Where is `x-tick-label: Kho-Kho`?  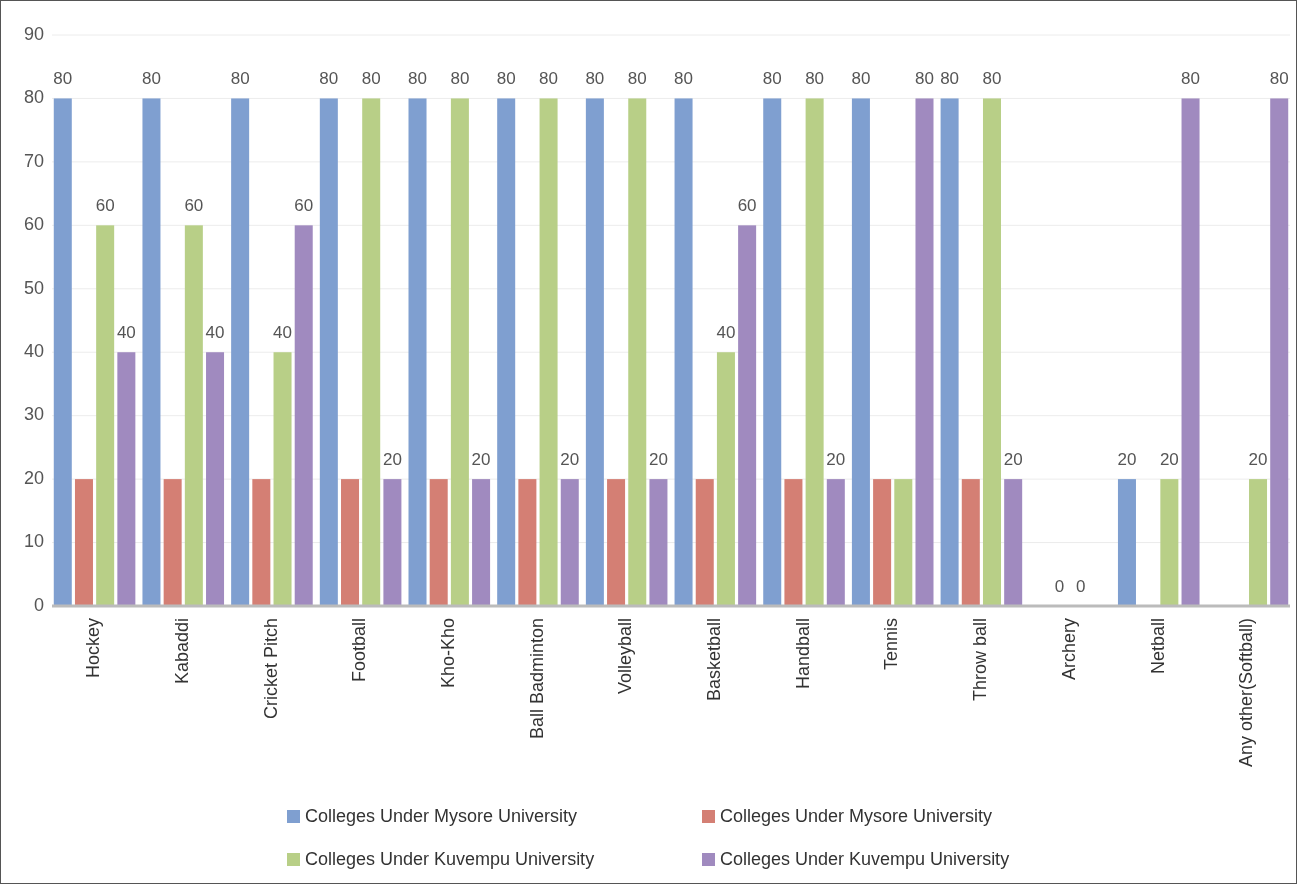
x-tick-label: Kho-Kho is located at coordinates (448, 653).